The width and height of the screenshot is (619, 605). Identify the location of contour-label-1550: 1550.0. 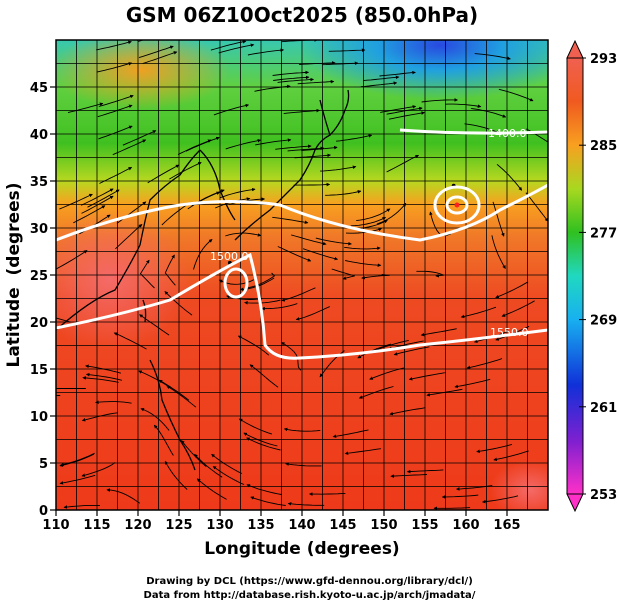
(509, 332).